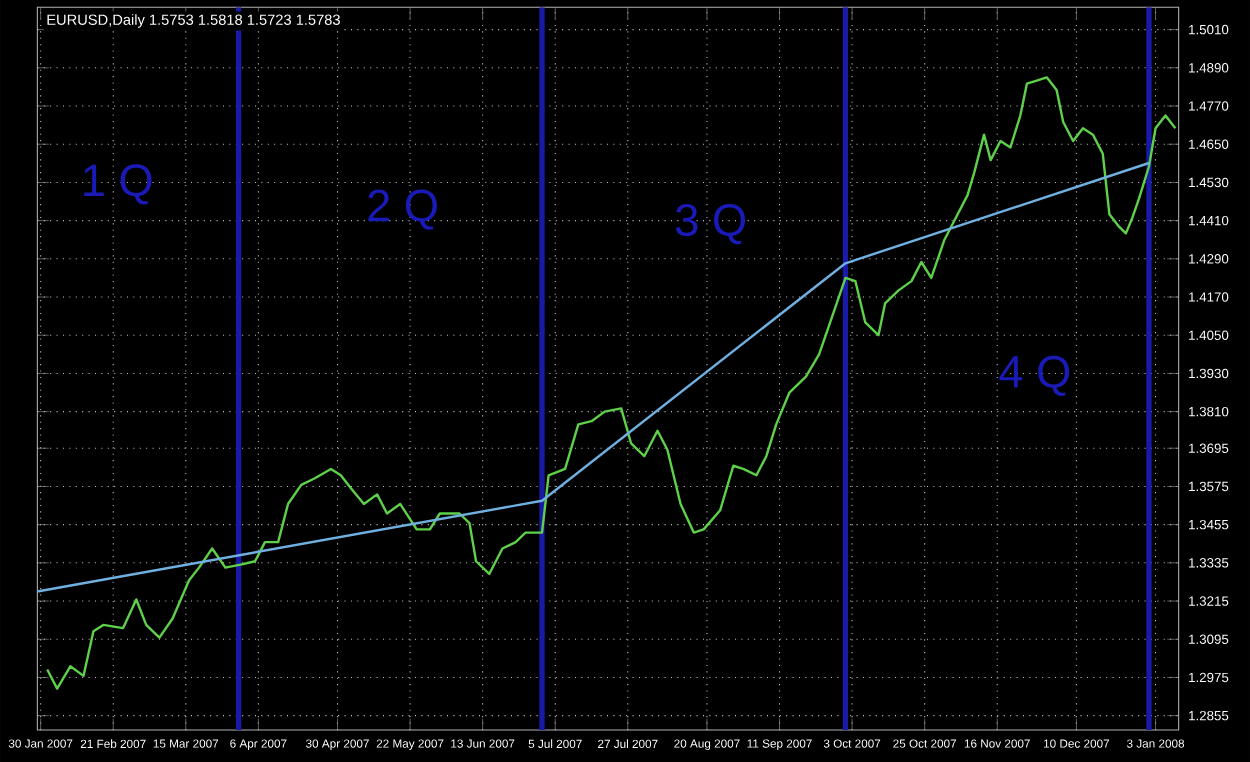 The height and width of the screenshot is (762, 1250). Describe the element at coordinates (118, 184) in the screenshot. I see `annotation: 1 Q` at that location.